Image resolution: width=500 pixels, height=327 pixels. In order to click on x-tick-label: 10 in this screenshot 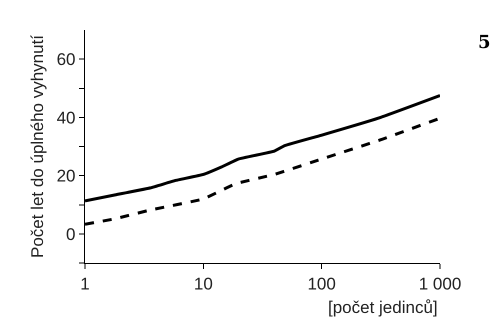, I will do `click(203, 284)`.